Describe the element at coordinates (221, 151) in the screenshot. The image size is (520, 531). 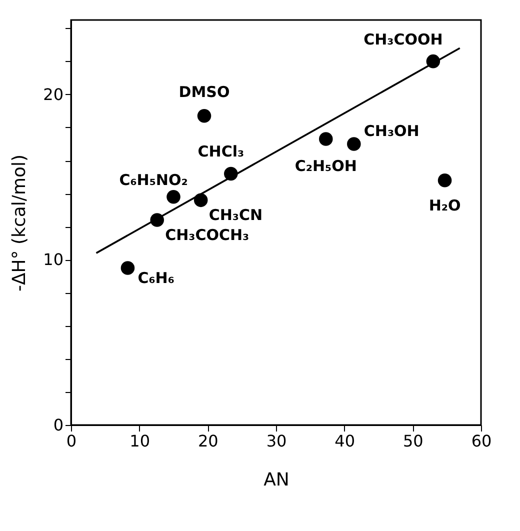
I see `annotation: CHCl₃` at that location.